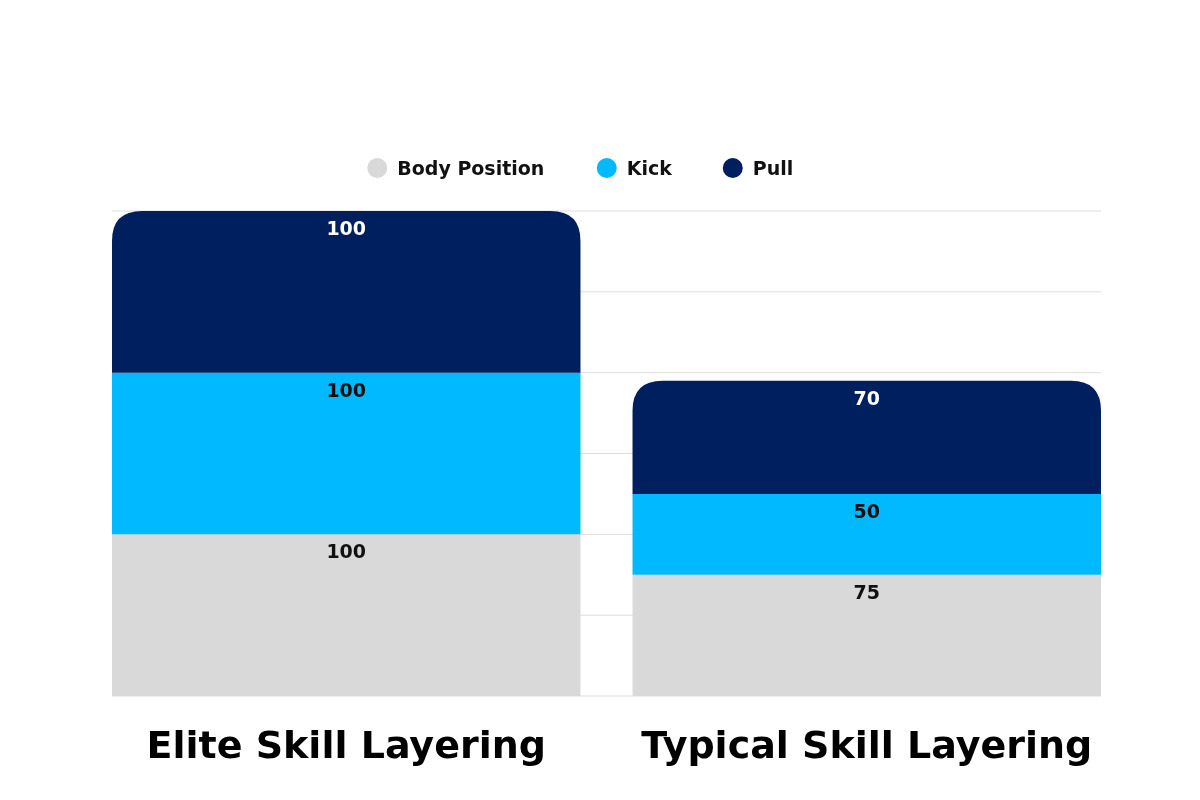 The image size is (1200, 800). What do you see at coordinates (773, 167) in the screenshot?
I see `legend-label: Pull` at bounding box center [773, 167].